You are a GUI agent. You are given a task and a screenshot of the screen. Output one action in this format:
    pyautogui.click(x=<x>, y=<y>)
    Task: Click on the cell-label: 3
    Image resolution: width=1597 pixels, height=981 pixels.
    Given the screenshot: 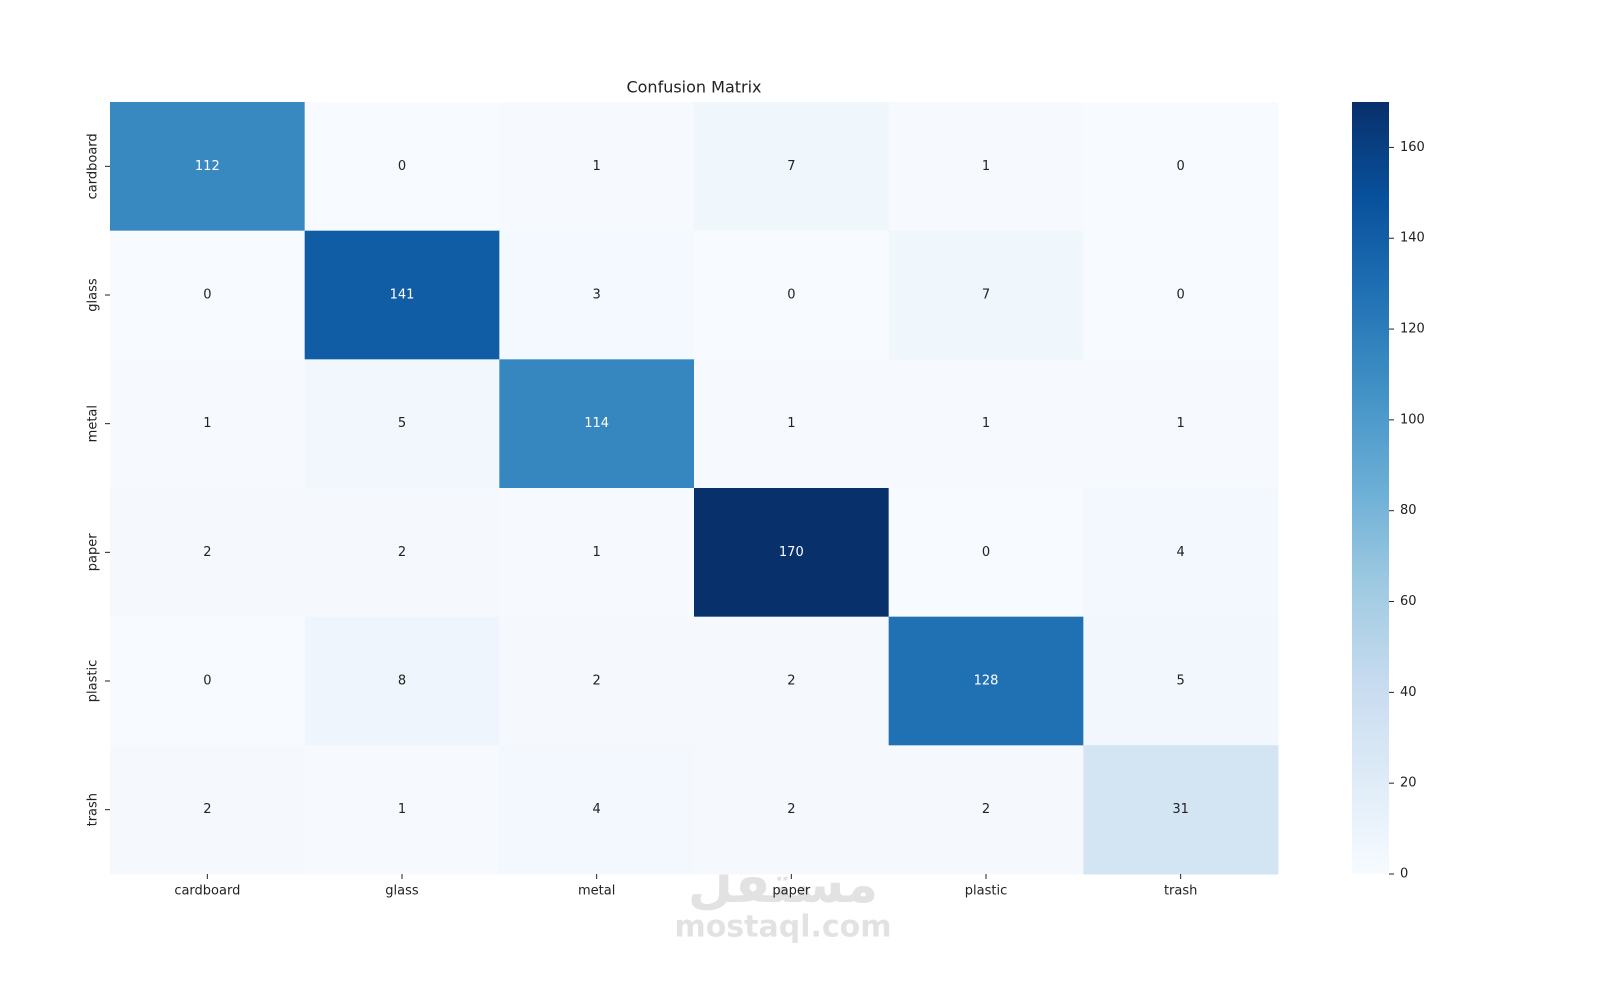 What is the action you would take?
    pyautogui.click(x=597, y=295)
    